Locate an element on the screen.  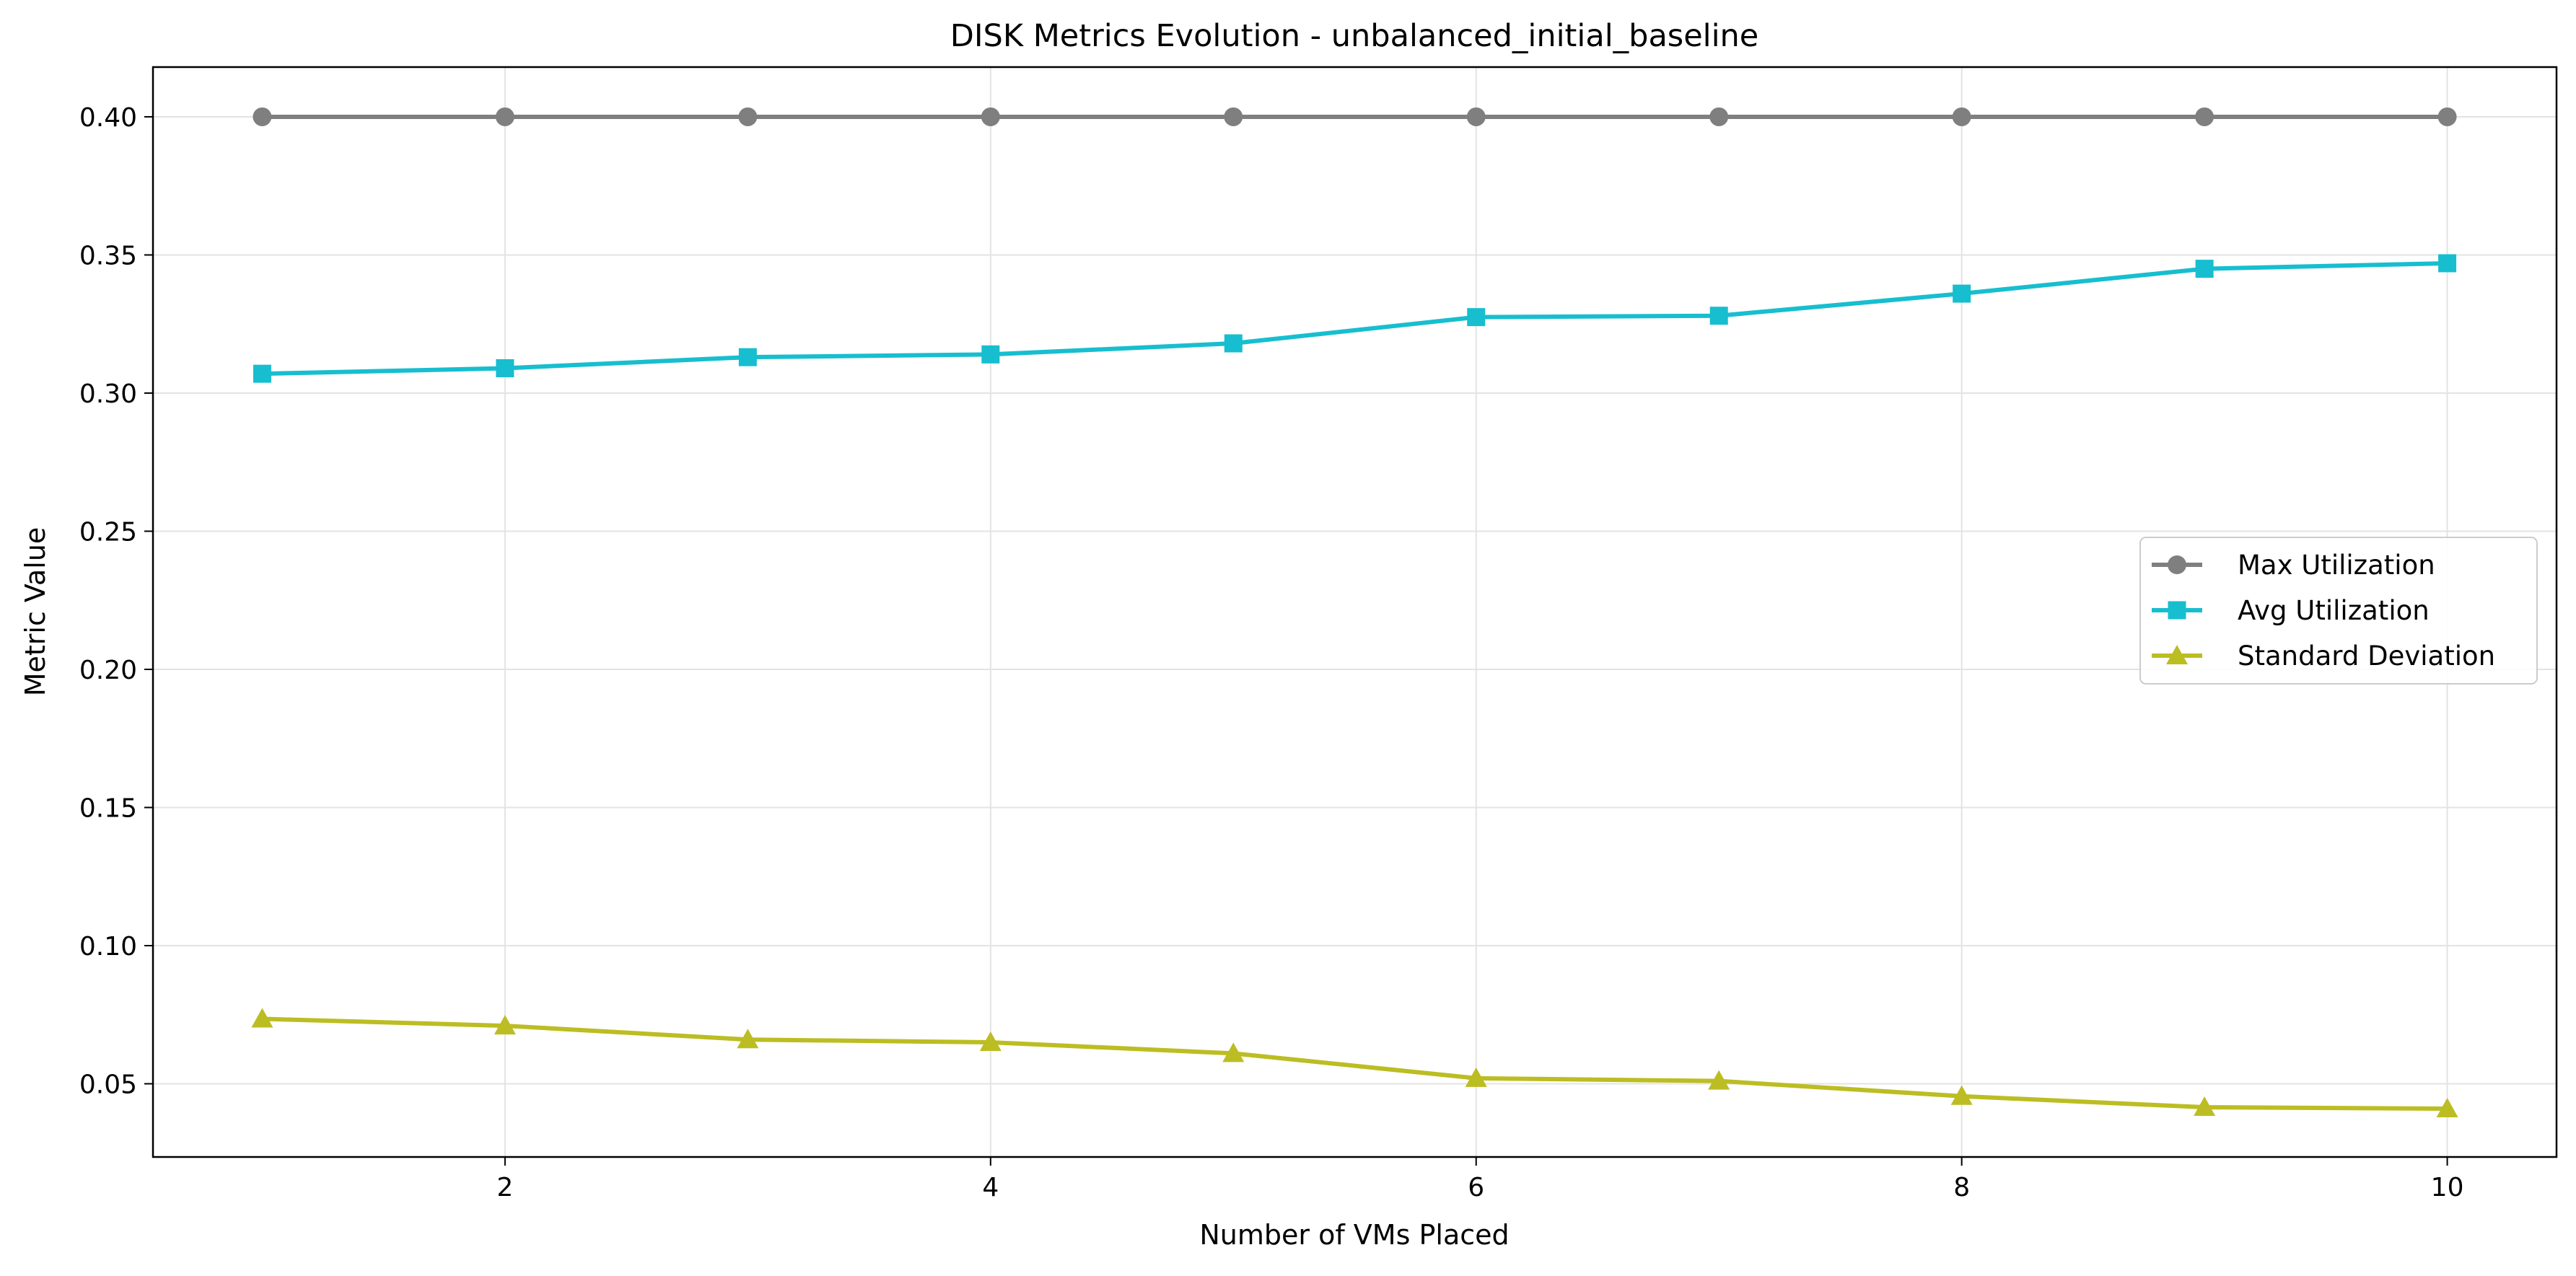
legend-label: Standard Deviation is located at coordinates (2366, 657).